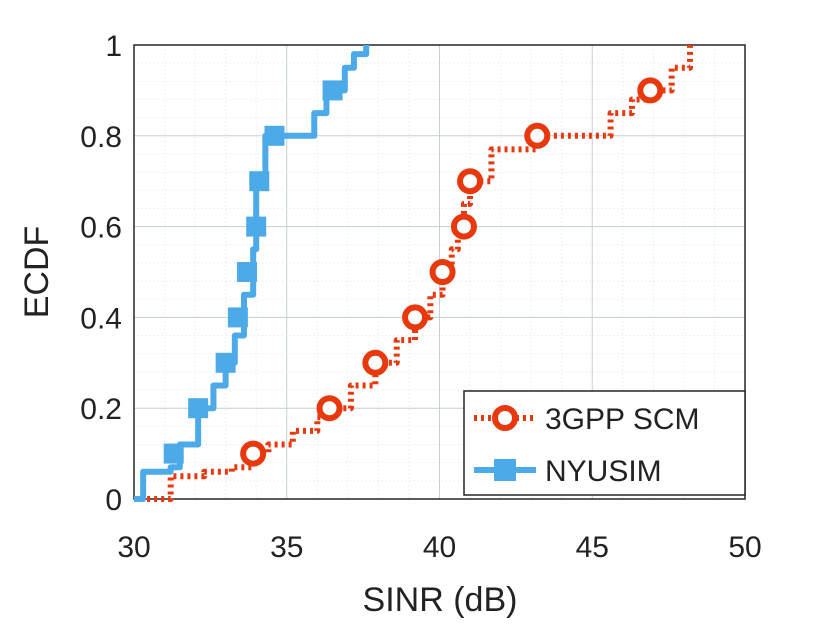 The height and width of the screenshot is (624, 830). I want to click on legend-label-nyusim: NYUSIM, so click(603, 471).